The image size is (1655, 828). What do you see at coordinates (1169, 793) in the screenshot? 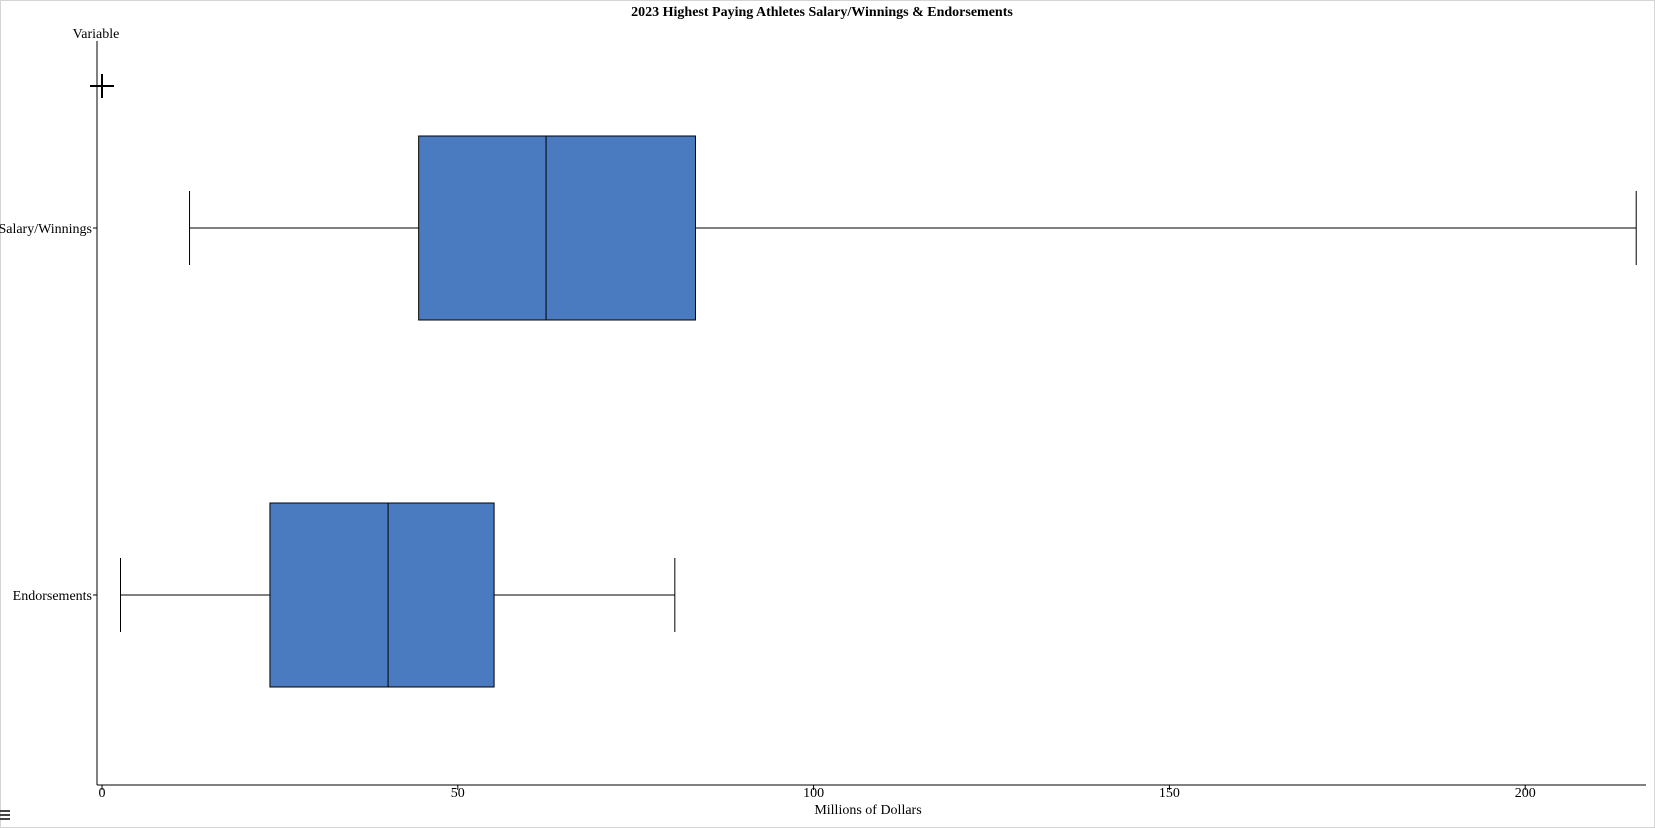
I see `x-tick-label: 150` at bounding box center [1169, 793].